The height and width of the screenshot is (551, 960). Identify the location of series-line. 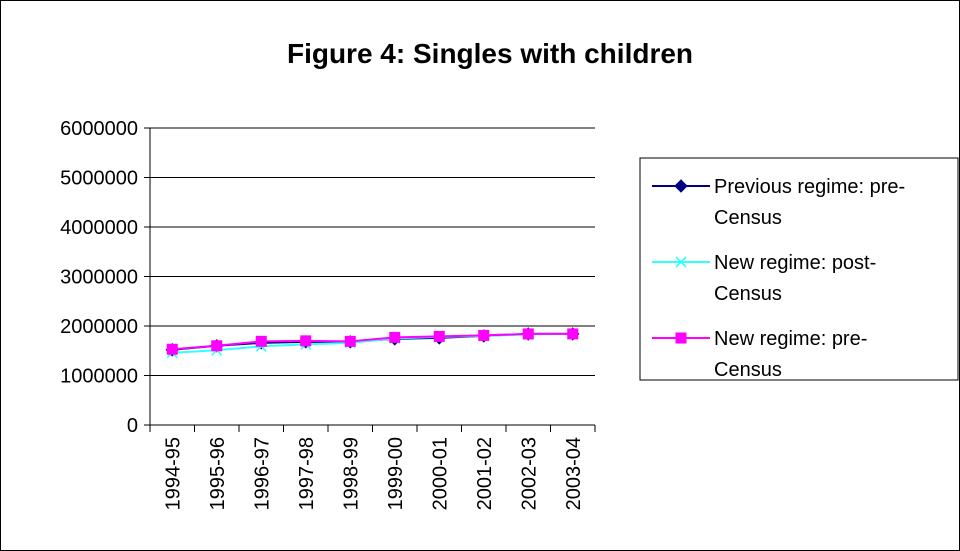
(372, 341).